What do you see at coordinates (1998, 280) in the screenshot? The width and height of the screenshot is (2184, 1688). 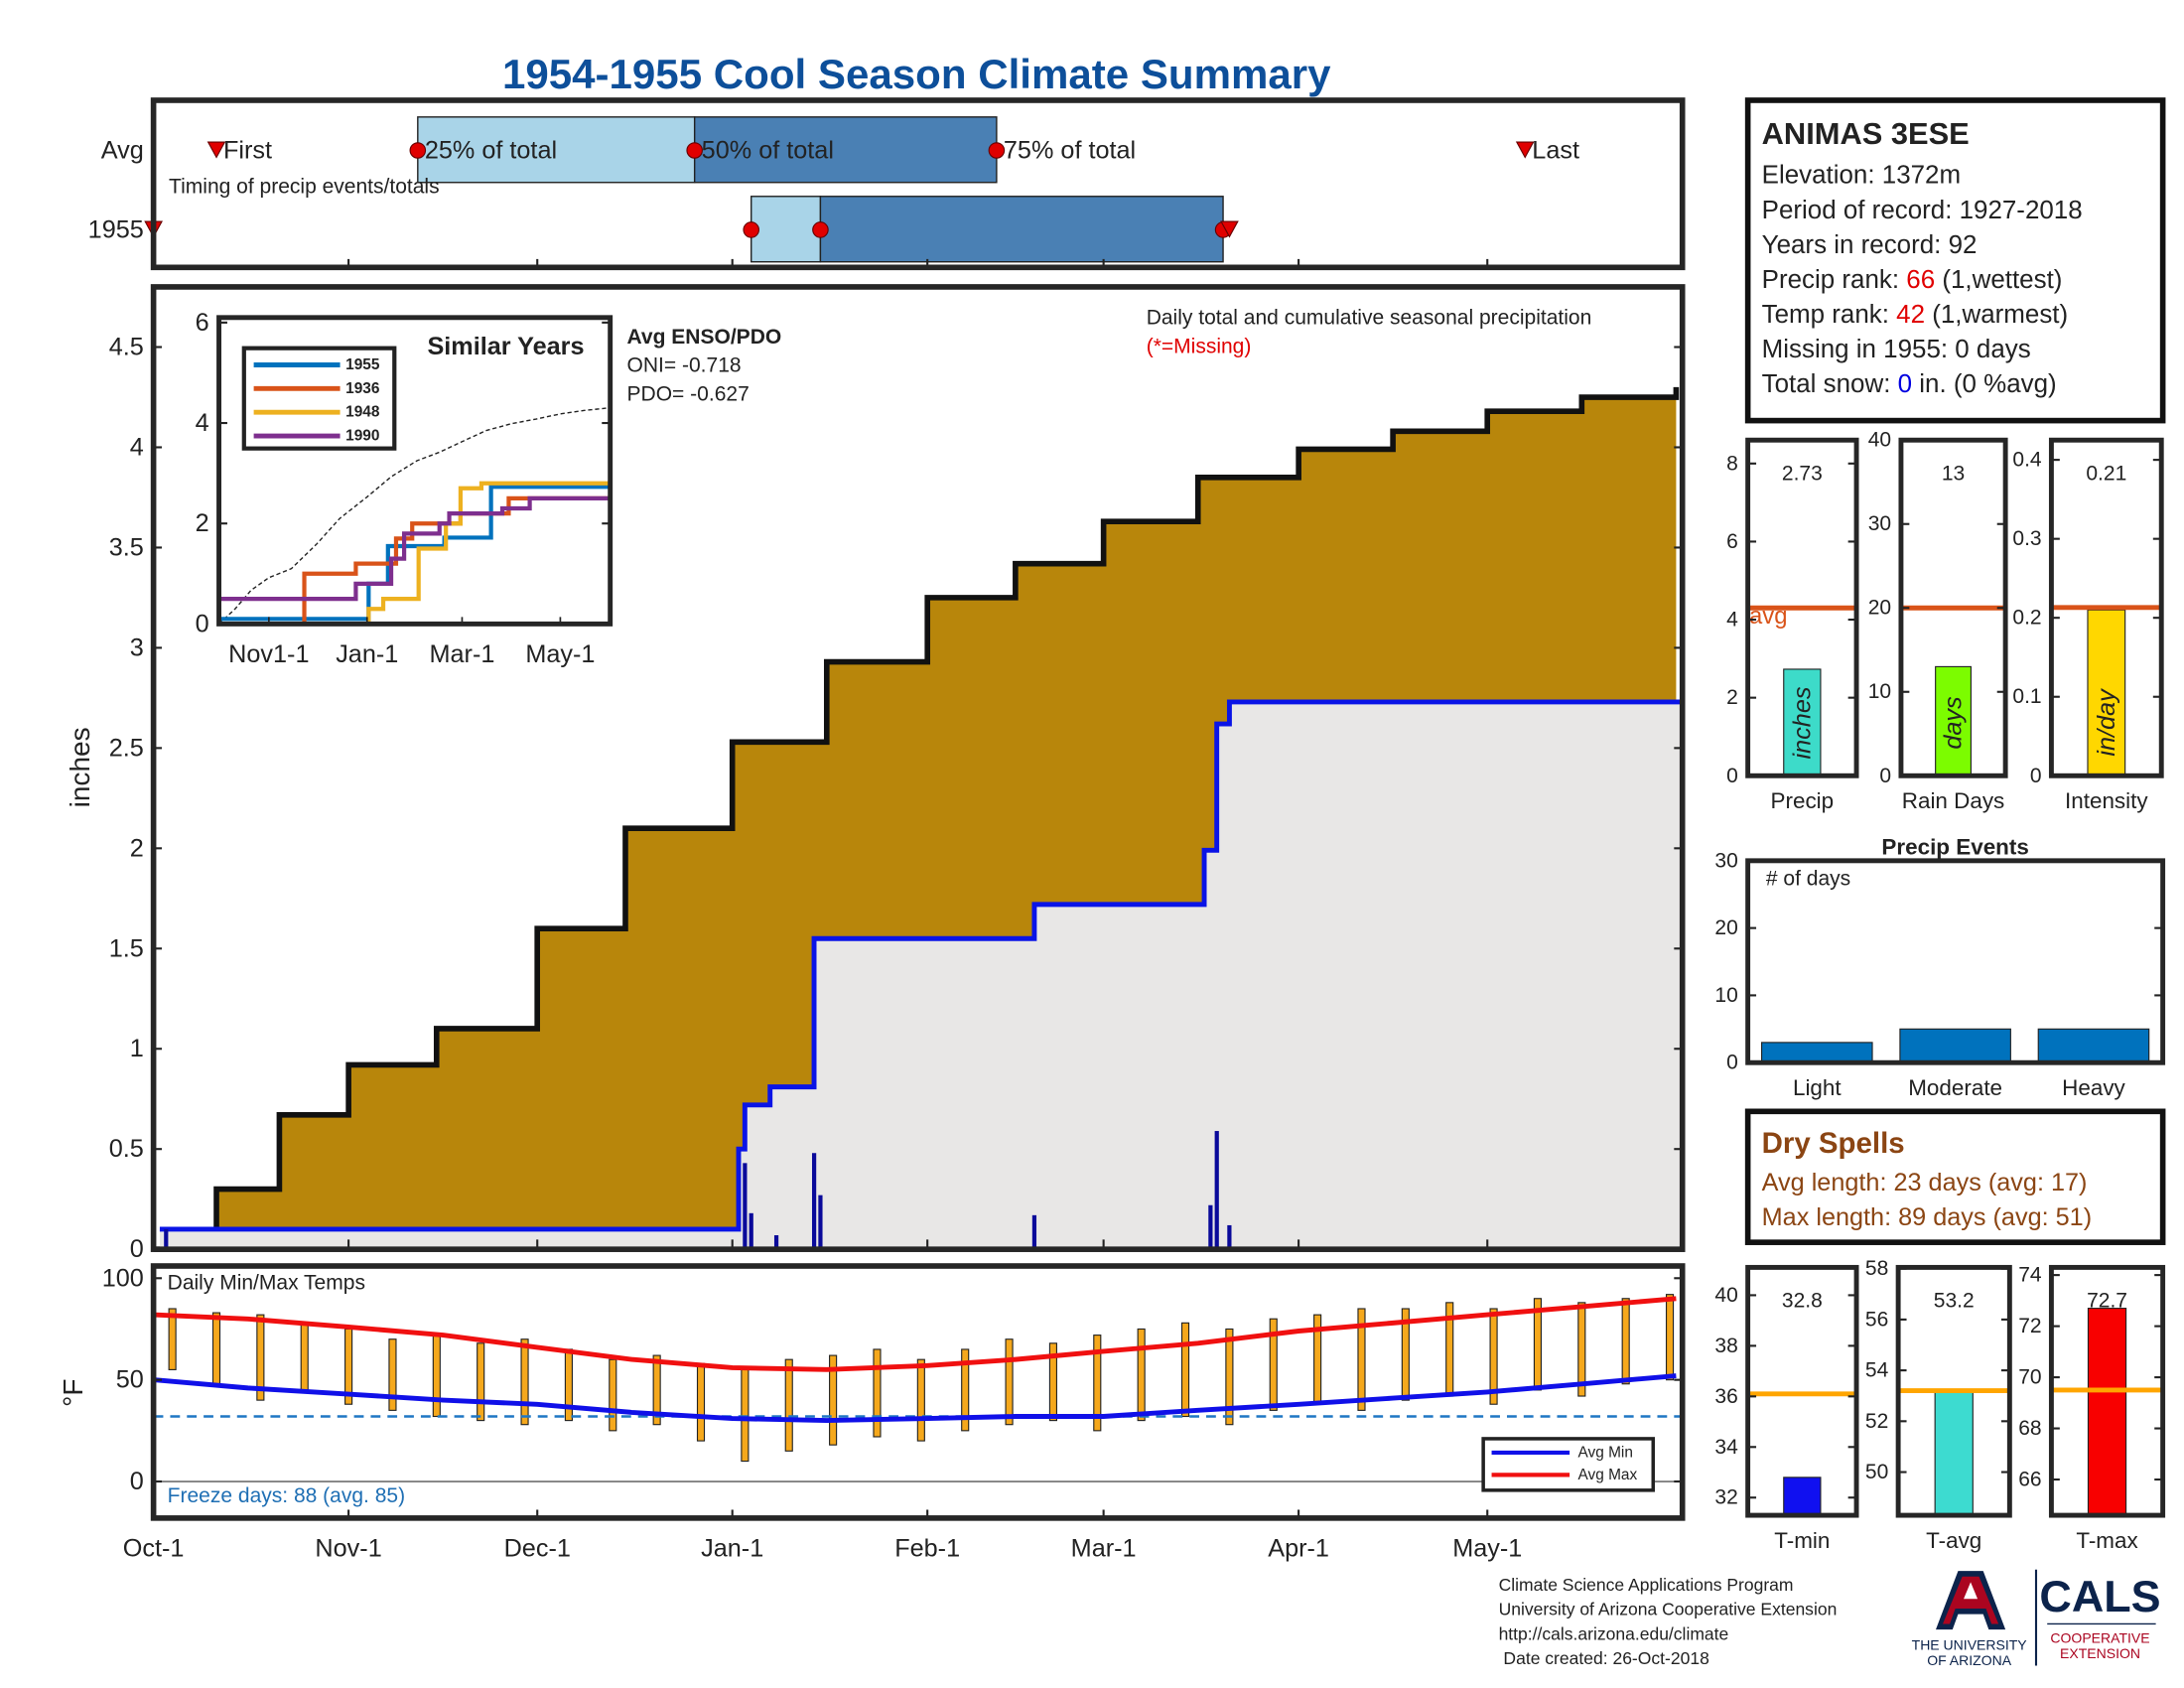 I see `station-line-part: (1,wettest)` at bounding box center [1998, 280].